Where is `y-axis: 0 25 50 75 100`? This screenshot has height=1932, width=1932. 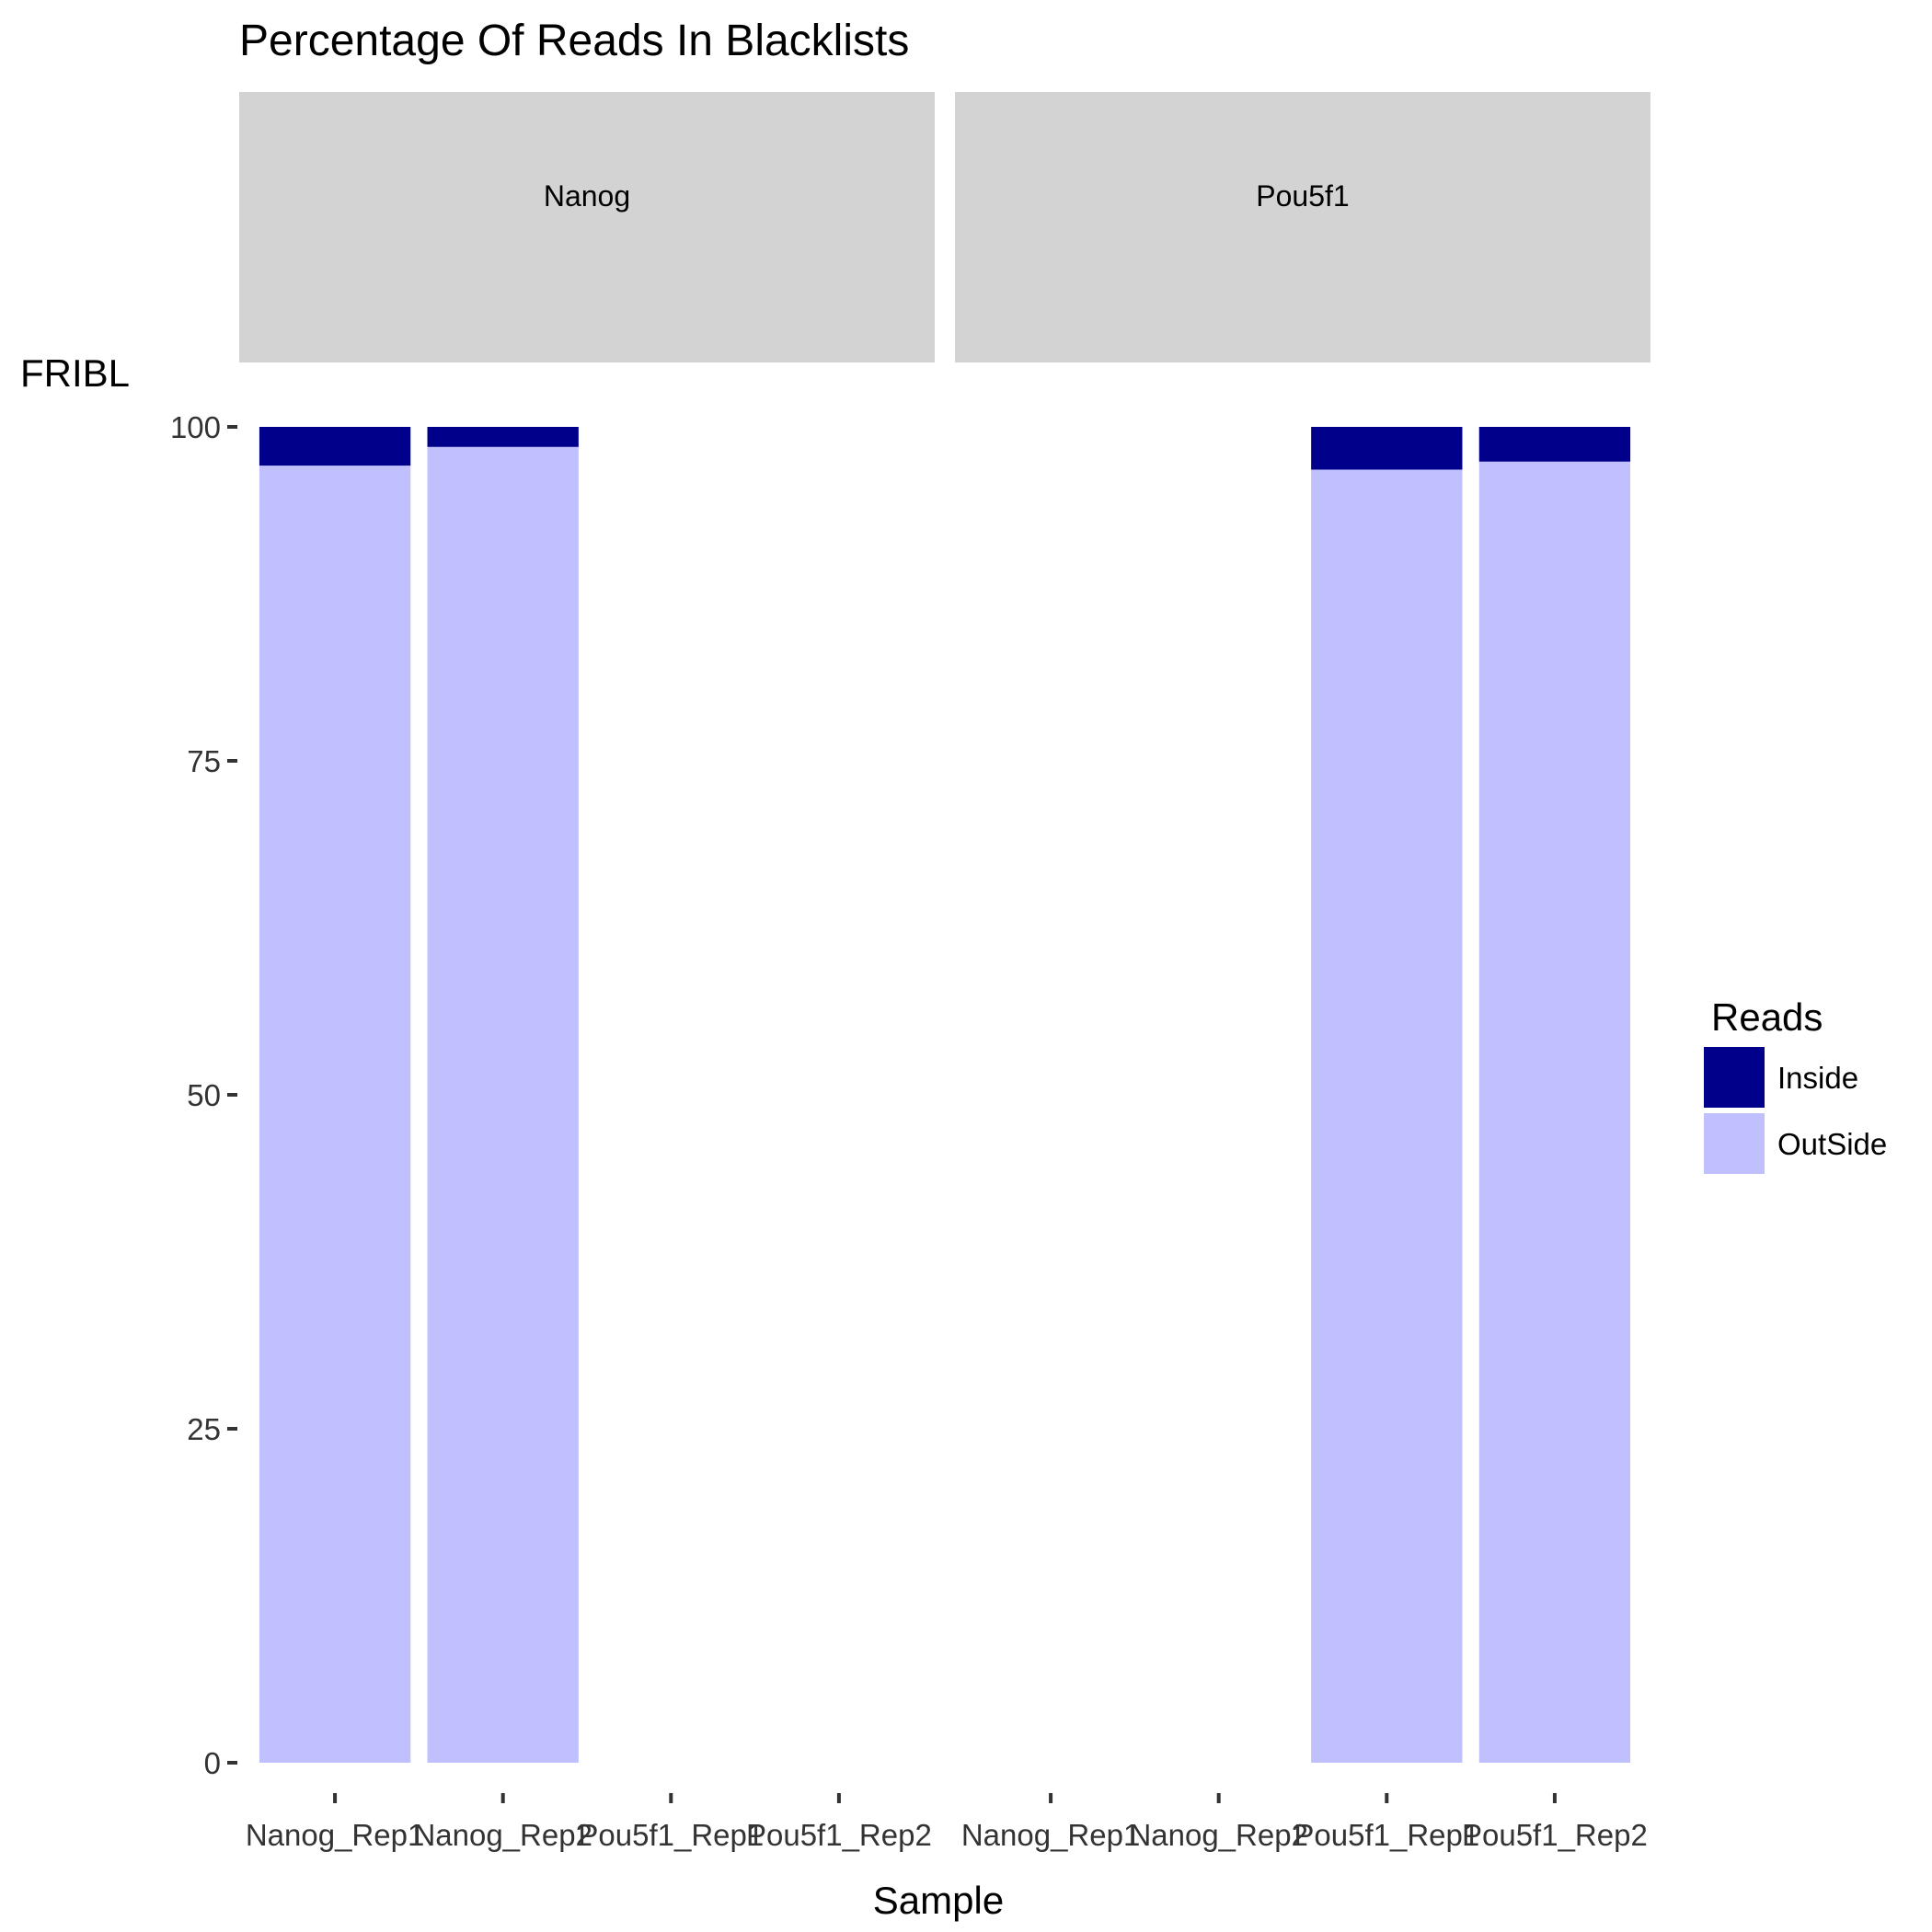 y-axis: 0 25 50 75 100 is located at coordinates (203, 1095).